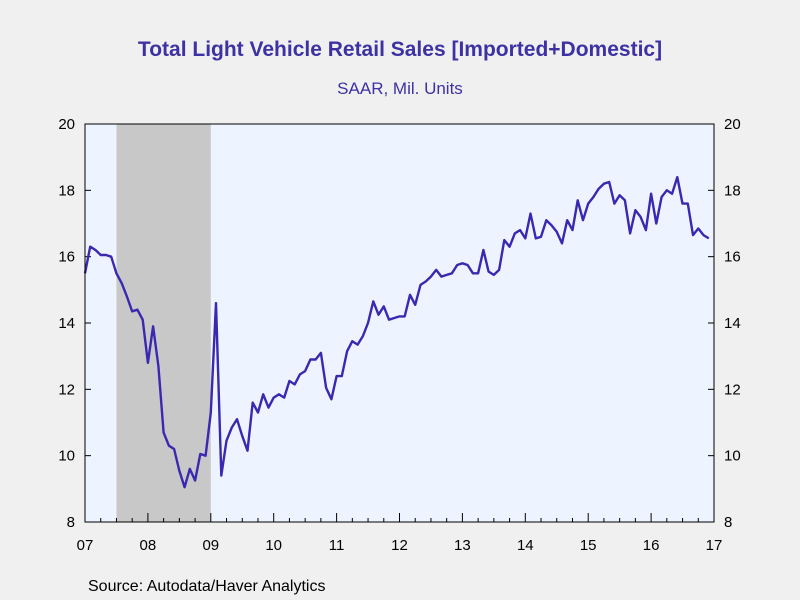 Image resolution: width=800 pixels, height=600 pixels. I want to click on y-tick-label-right: 16, so click(732, 257).